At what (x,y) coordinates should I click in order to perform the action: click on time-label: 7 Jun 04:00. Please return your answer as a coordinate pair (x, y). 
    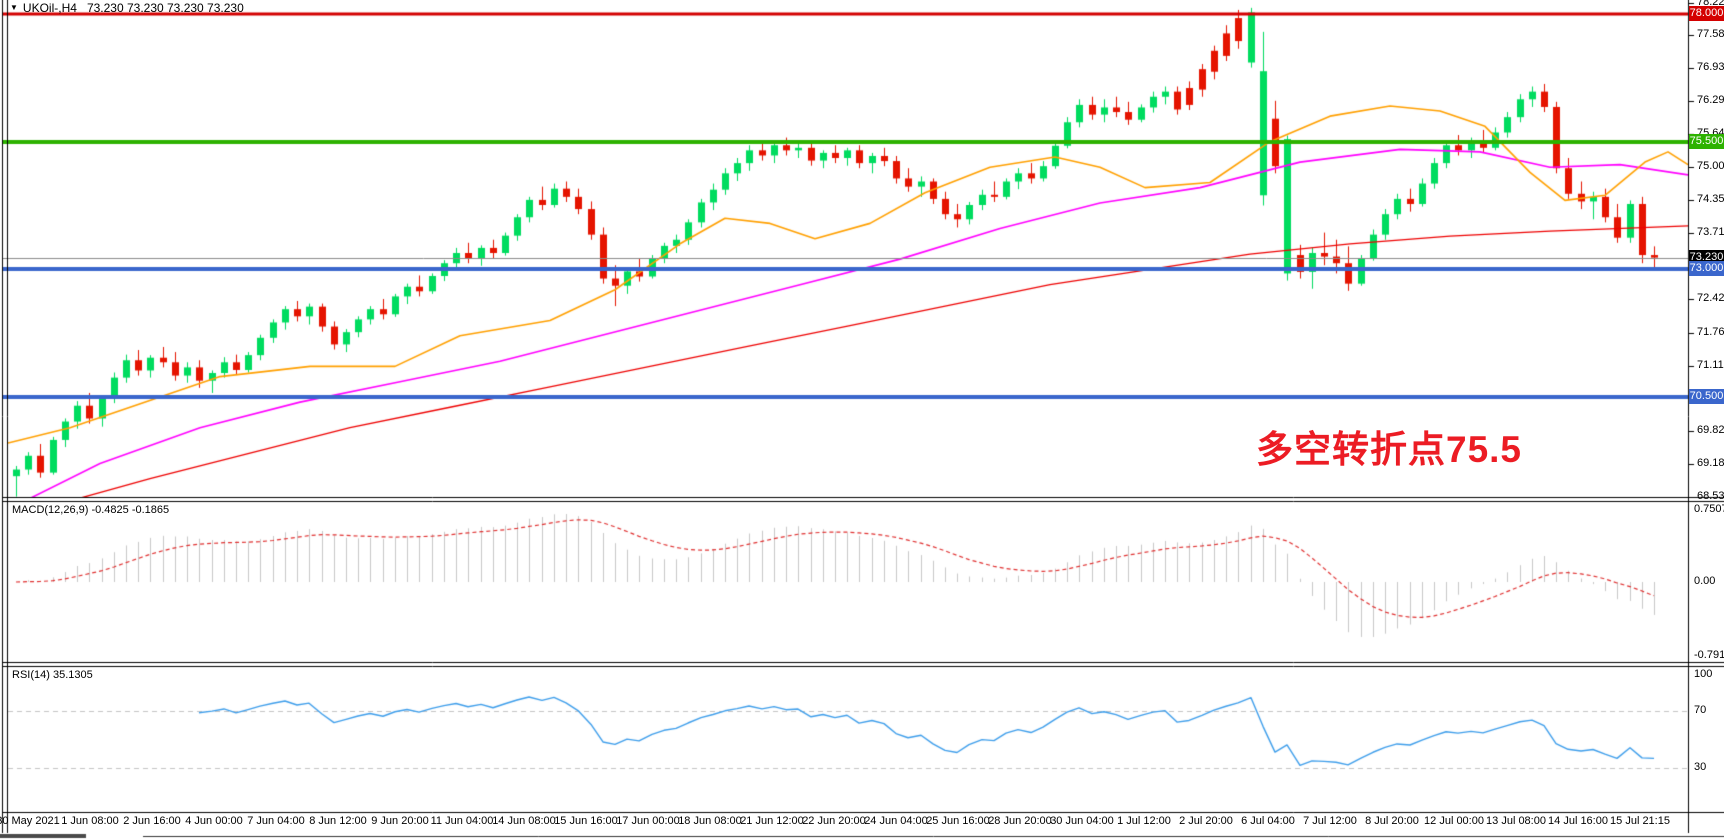
    Looking at the image, I should click on (276, 821).